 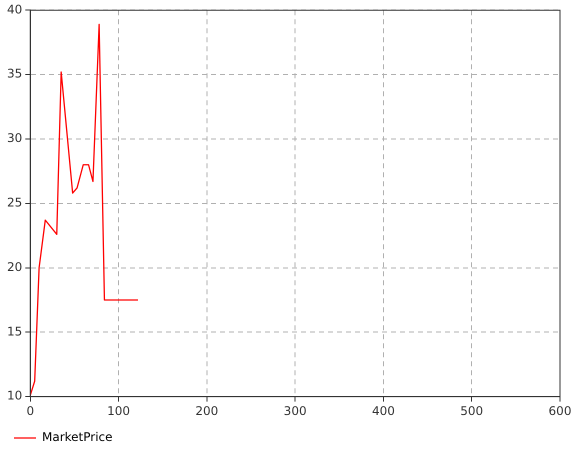 I want to click on x-tick-label: 300, so click(x=295, y=411).